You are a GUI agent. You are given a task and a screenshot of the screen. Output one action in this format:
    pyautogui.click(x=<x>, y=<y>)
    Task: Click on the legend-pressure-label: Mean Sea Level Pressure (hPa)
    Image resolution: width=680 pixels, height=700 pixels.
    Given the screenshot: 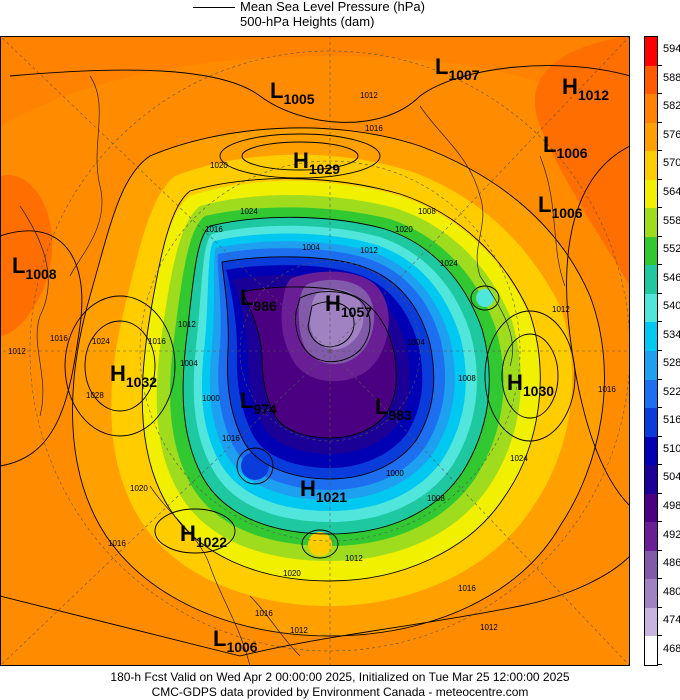 What is the action you would take?
    pyautogui.click(x=332, y=7)
    